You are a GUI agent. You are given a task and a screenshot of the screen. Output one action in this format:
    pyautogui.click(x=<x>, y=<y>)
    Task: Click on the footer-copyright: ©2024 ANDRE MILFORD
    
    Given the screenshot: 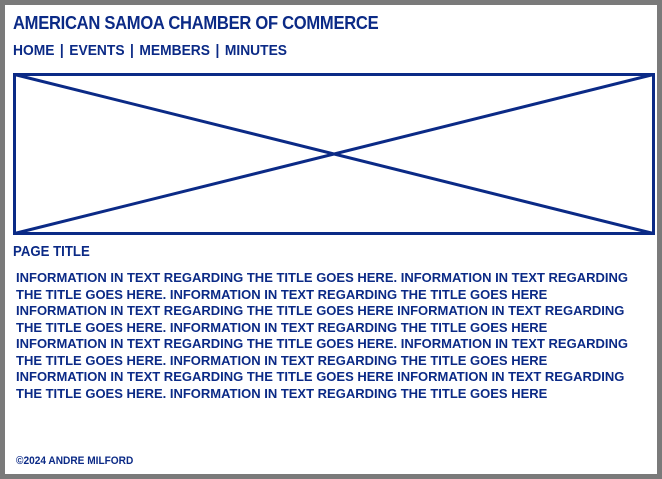 What is the action you would take?
    pyautogui.click(x=75, y=461)
    